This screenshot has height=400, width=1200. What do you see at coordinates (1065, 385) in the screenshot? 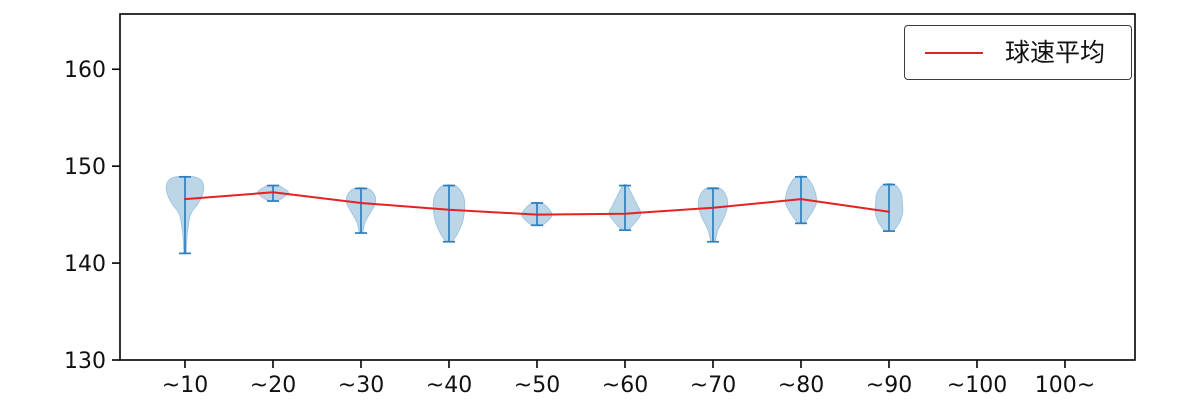
I see `x-tick-label: 100~` at bounding box center [1065, 385].